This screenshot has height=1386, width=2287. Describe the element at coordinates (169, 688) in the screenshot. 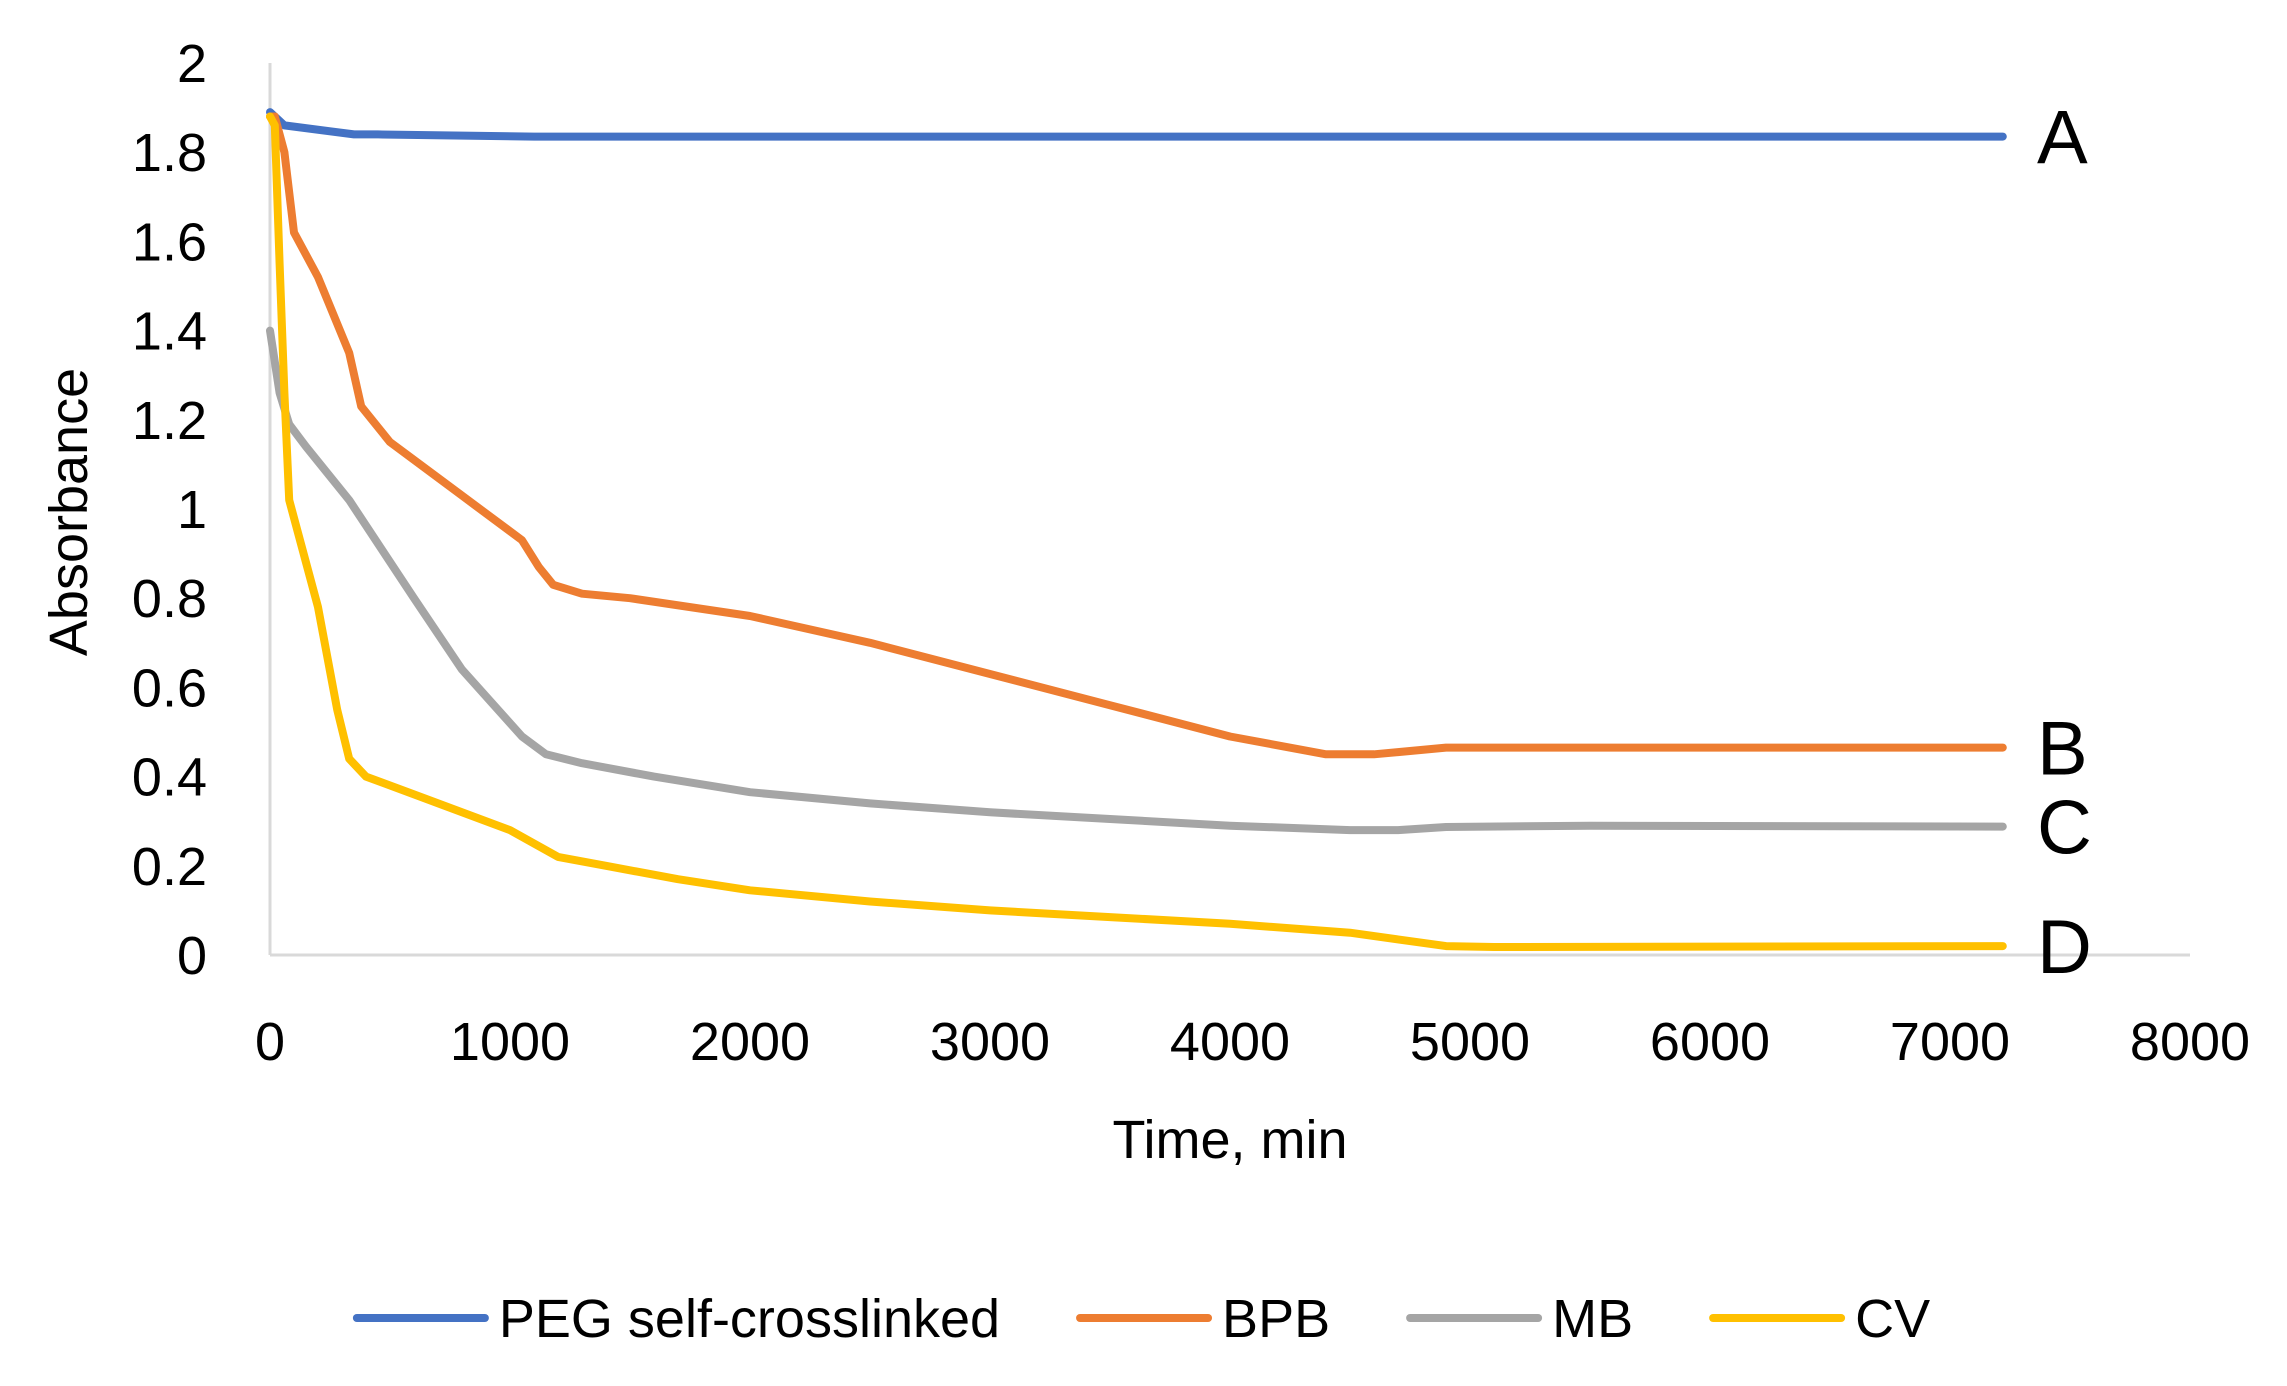

I see `y-tick-label: 0.6` at that location.